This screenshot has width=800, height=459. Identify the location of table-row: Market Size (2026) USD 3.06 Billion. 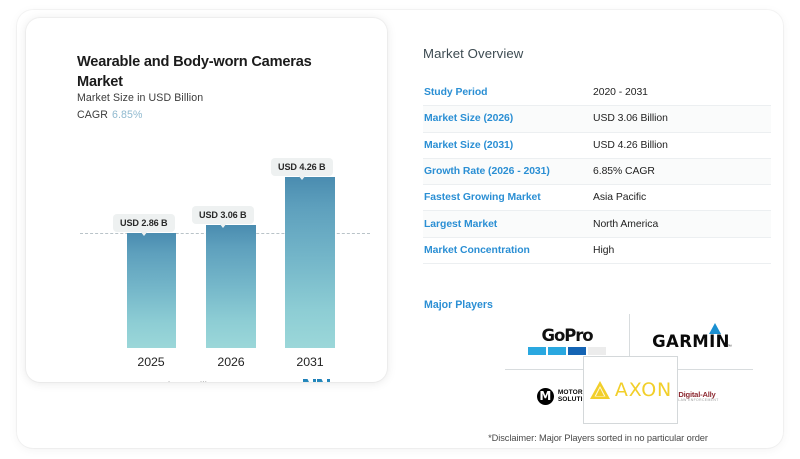
(597, 119).